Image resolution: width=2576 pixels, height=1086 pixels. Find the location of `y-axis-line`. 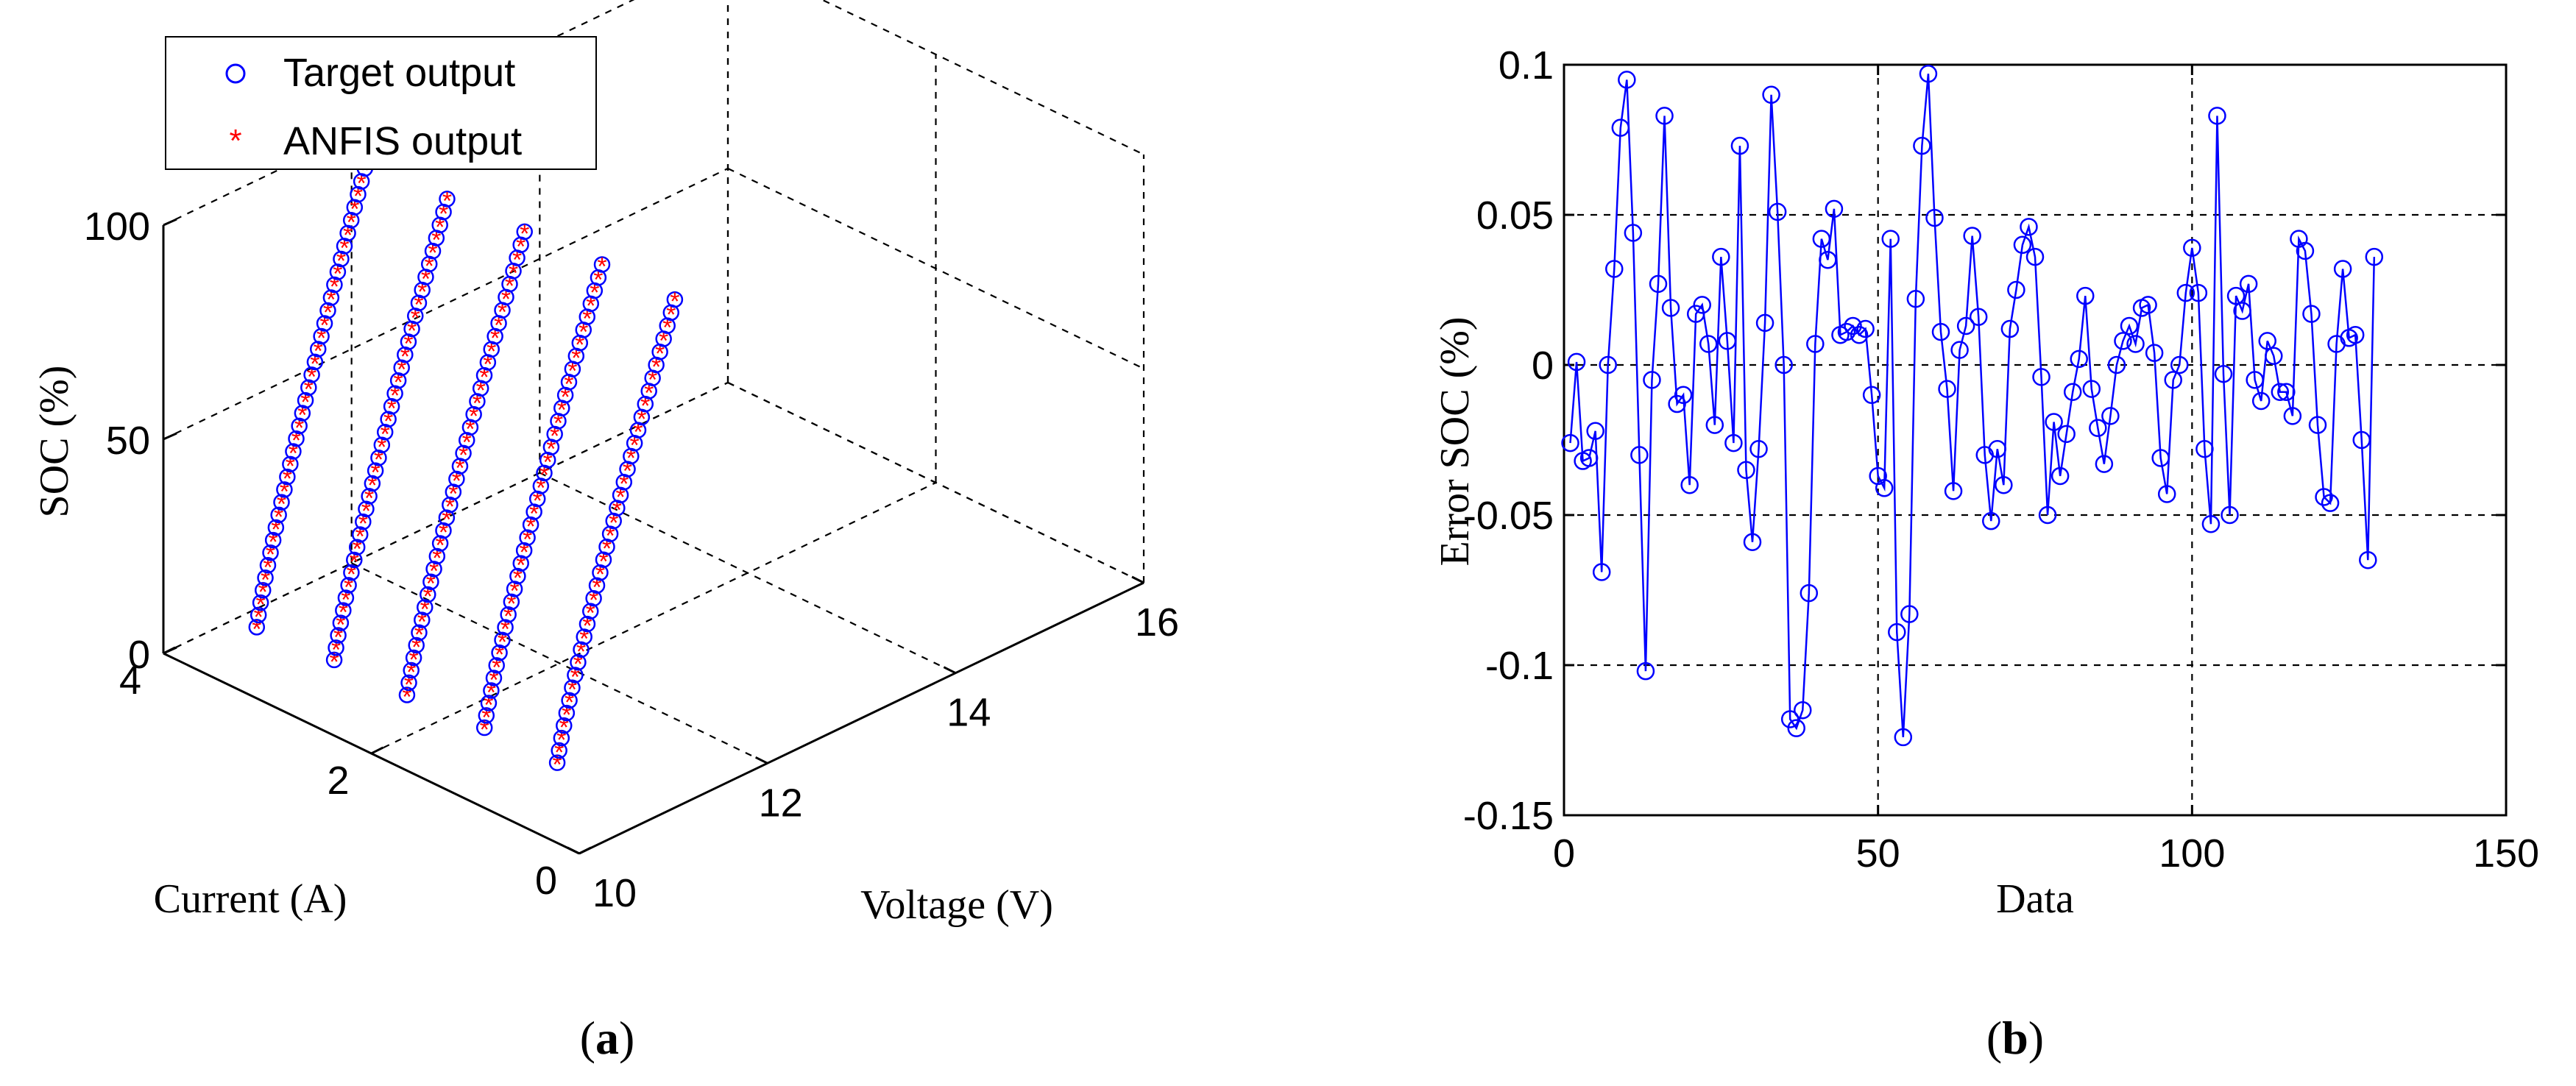

y-axis-line is located at coordinates (861, 718).